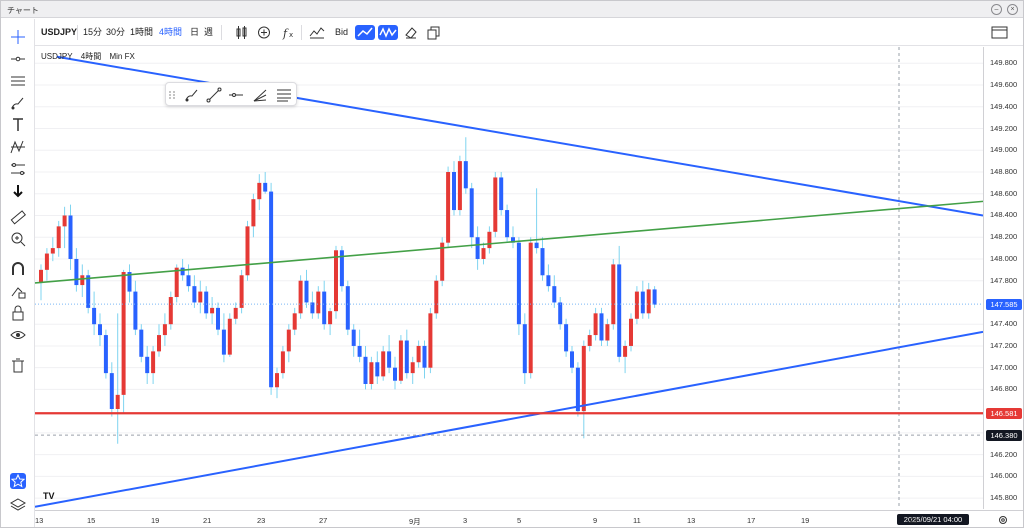 The height and width of the screenshot is (528, 1024). I want to click on price-tick: 148.000, so click(1004, 258).